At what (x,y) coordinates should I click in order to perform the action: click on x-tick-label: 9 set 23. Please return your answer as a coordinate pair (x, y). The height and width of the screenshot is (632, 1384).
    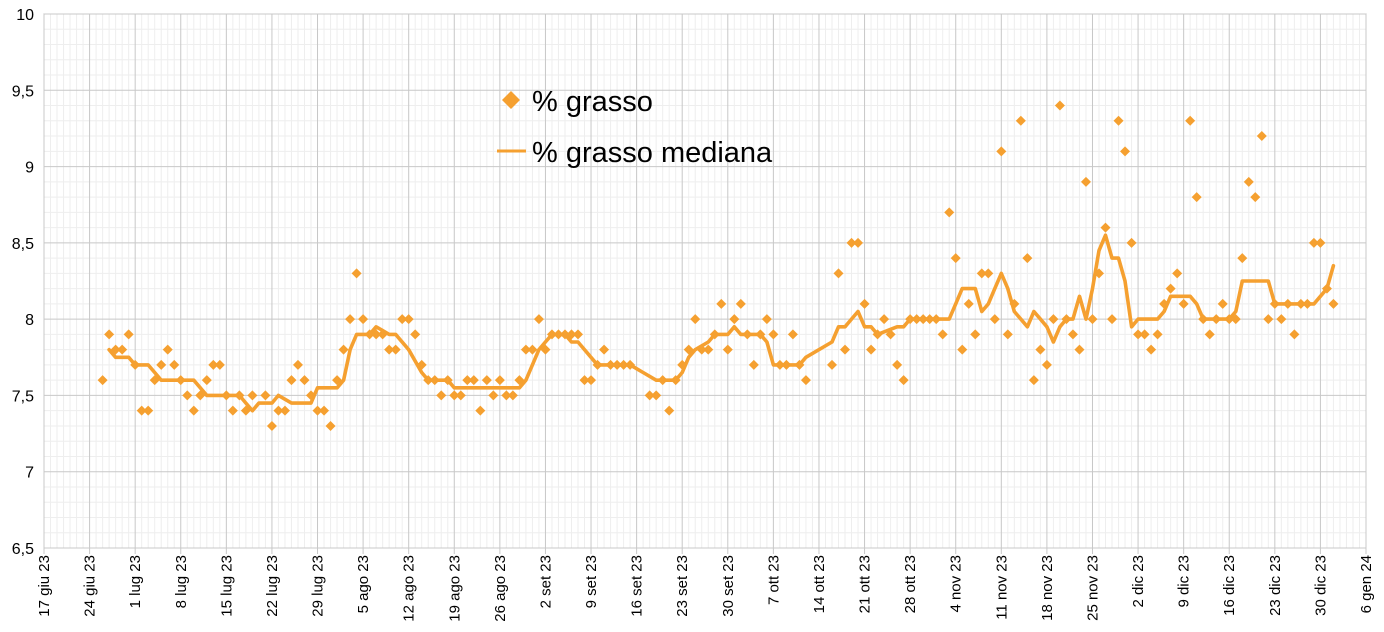
    Looking at the image, I should click on (591, 581).